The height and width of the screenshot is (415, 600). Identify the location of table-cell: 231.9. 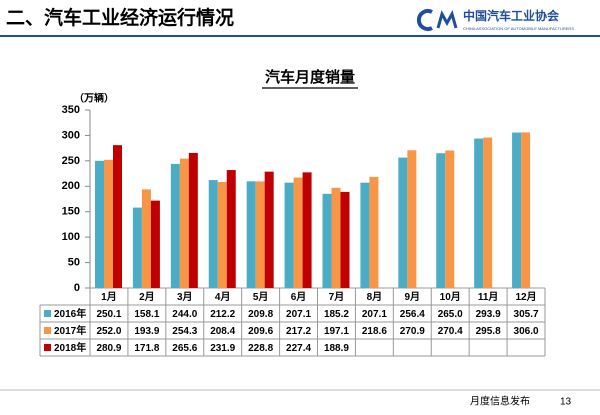
(222, 348).